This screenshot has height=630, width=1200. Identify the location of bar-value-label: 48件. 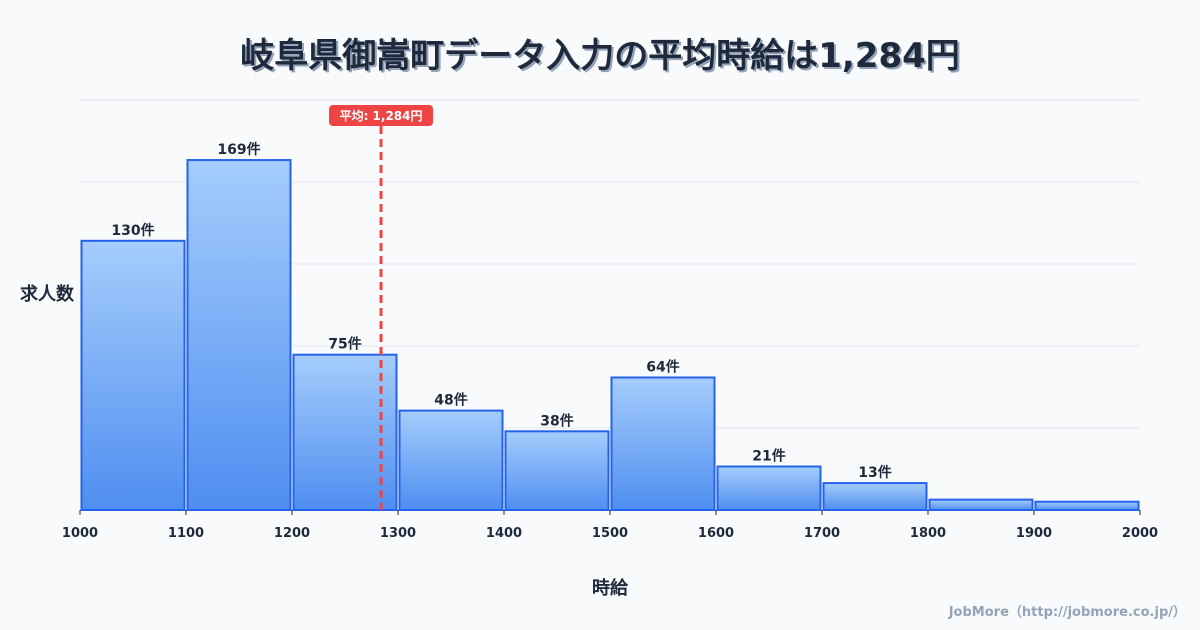
(450, 400).